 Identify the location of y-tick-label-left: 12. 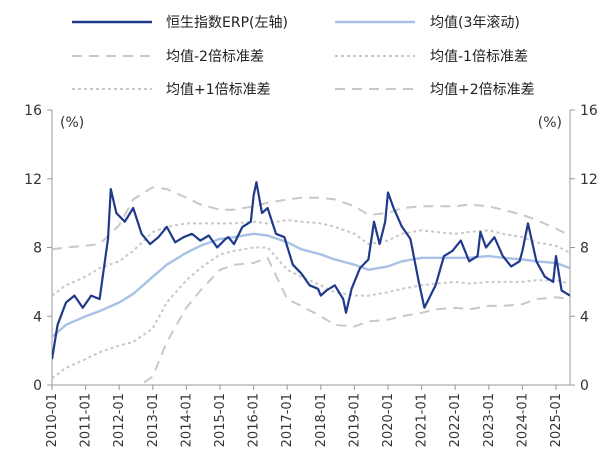
(33, 180).